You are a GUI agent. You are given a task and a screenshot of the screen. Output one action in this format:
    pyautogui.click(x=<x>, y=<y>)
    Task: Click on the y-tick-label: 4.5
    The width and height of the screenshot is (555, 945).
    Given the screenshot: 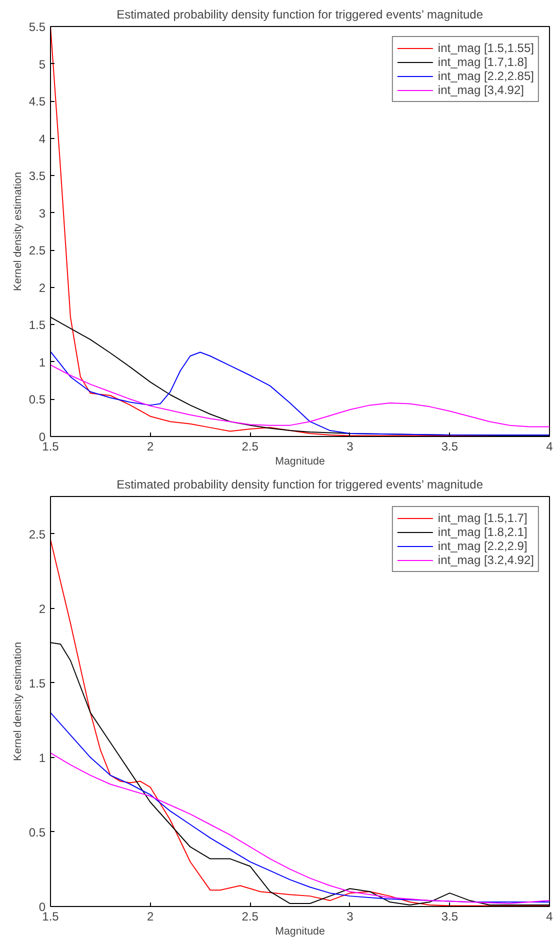 What is the action you would take?
    pyautogui.click(x=37, y=101)
    